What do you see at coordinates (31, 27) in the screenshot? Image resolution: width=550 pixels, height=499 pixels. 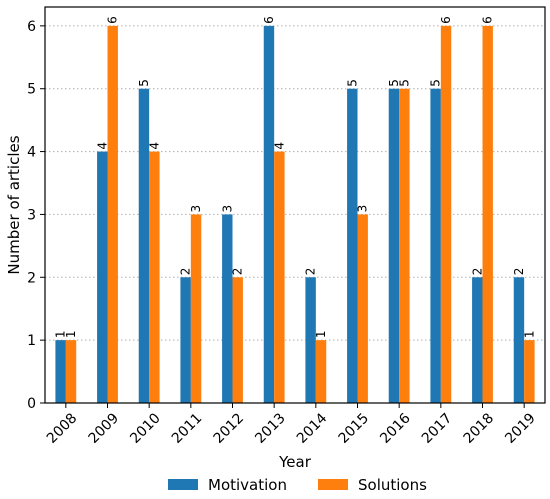 I see `y-tick-label: 6` at bounding box center [31, 27].